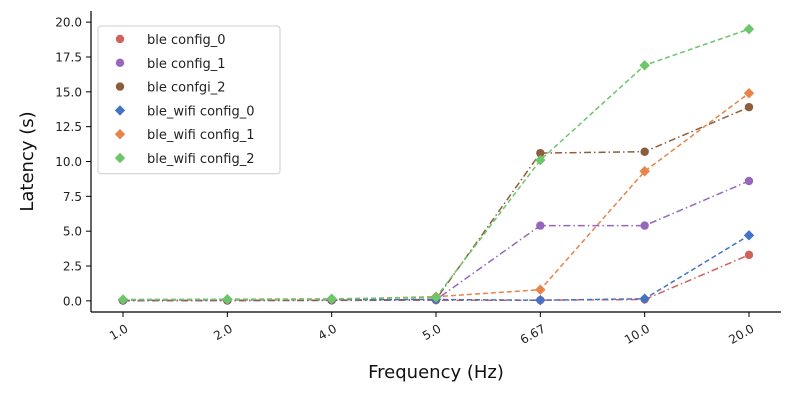  Describe the element at coordinates (68, 162) in the screenshot. I see `y-tick-label-10-0: 10.0` at that location.